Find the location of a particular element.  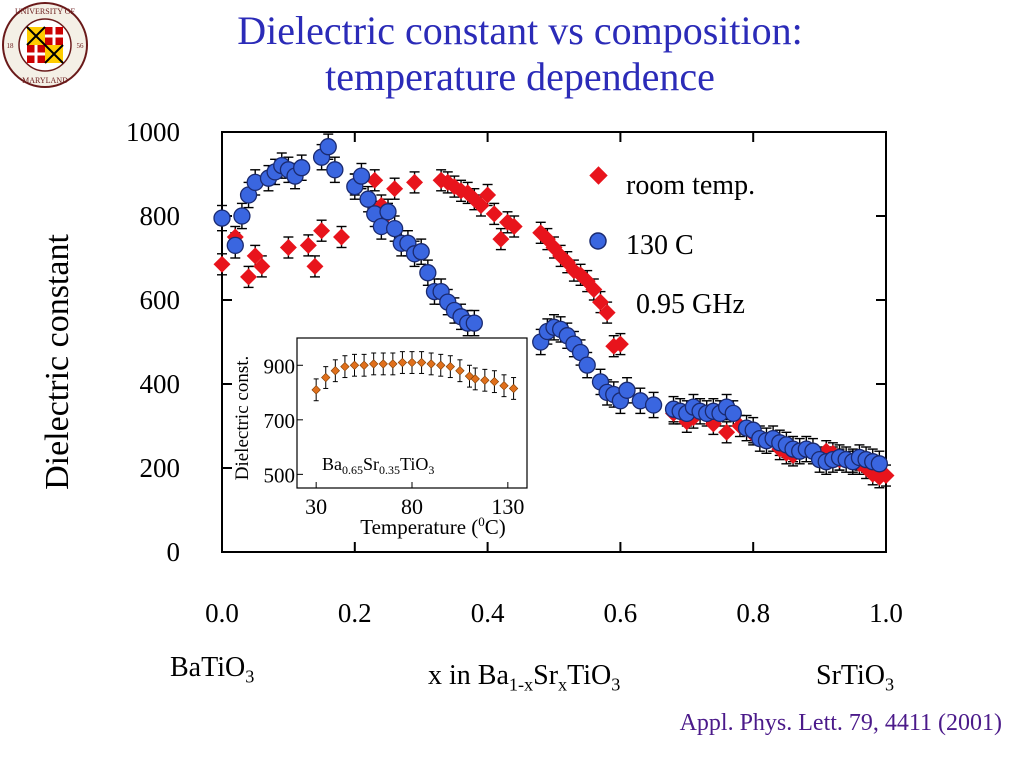

y-tick-label: 800 is located at coordinates (160, 216).